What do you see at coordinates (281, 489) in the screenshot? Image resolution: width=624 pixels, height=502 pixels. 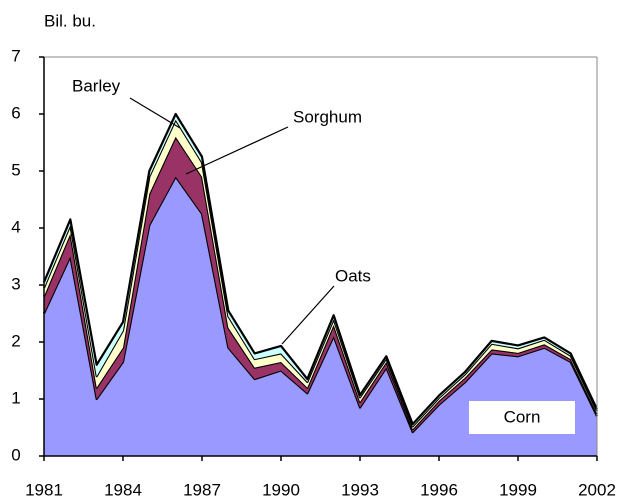 I see `x-tick-label: 1990` at bounding box center [281, 489].